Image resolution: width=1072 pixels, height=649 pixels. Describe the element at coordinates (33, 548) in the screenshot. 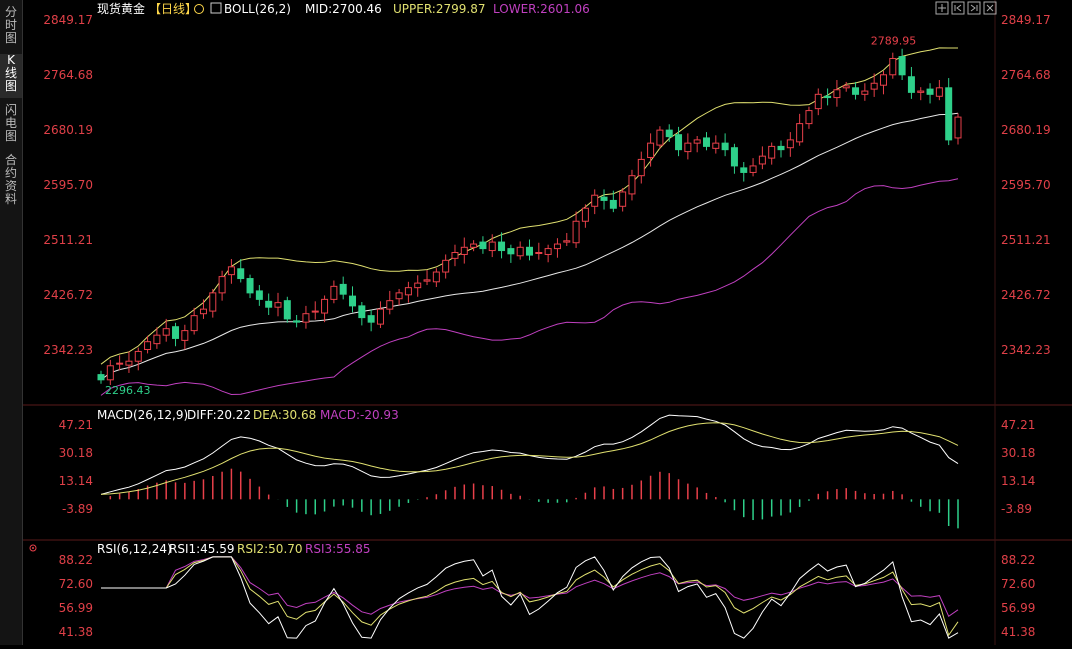

I see `rsi-settings-icon` at that location.